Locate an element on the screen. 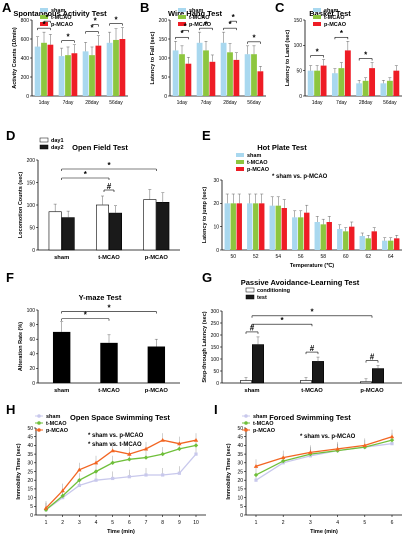 This screenshot has height=550, width=406. A-category-label: 56day is located at coordinates (116, 103).